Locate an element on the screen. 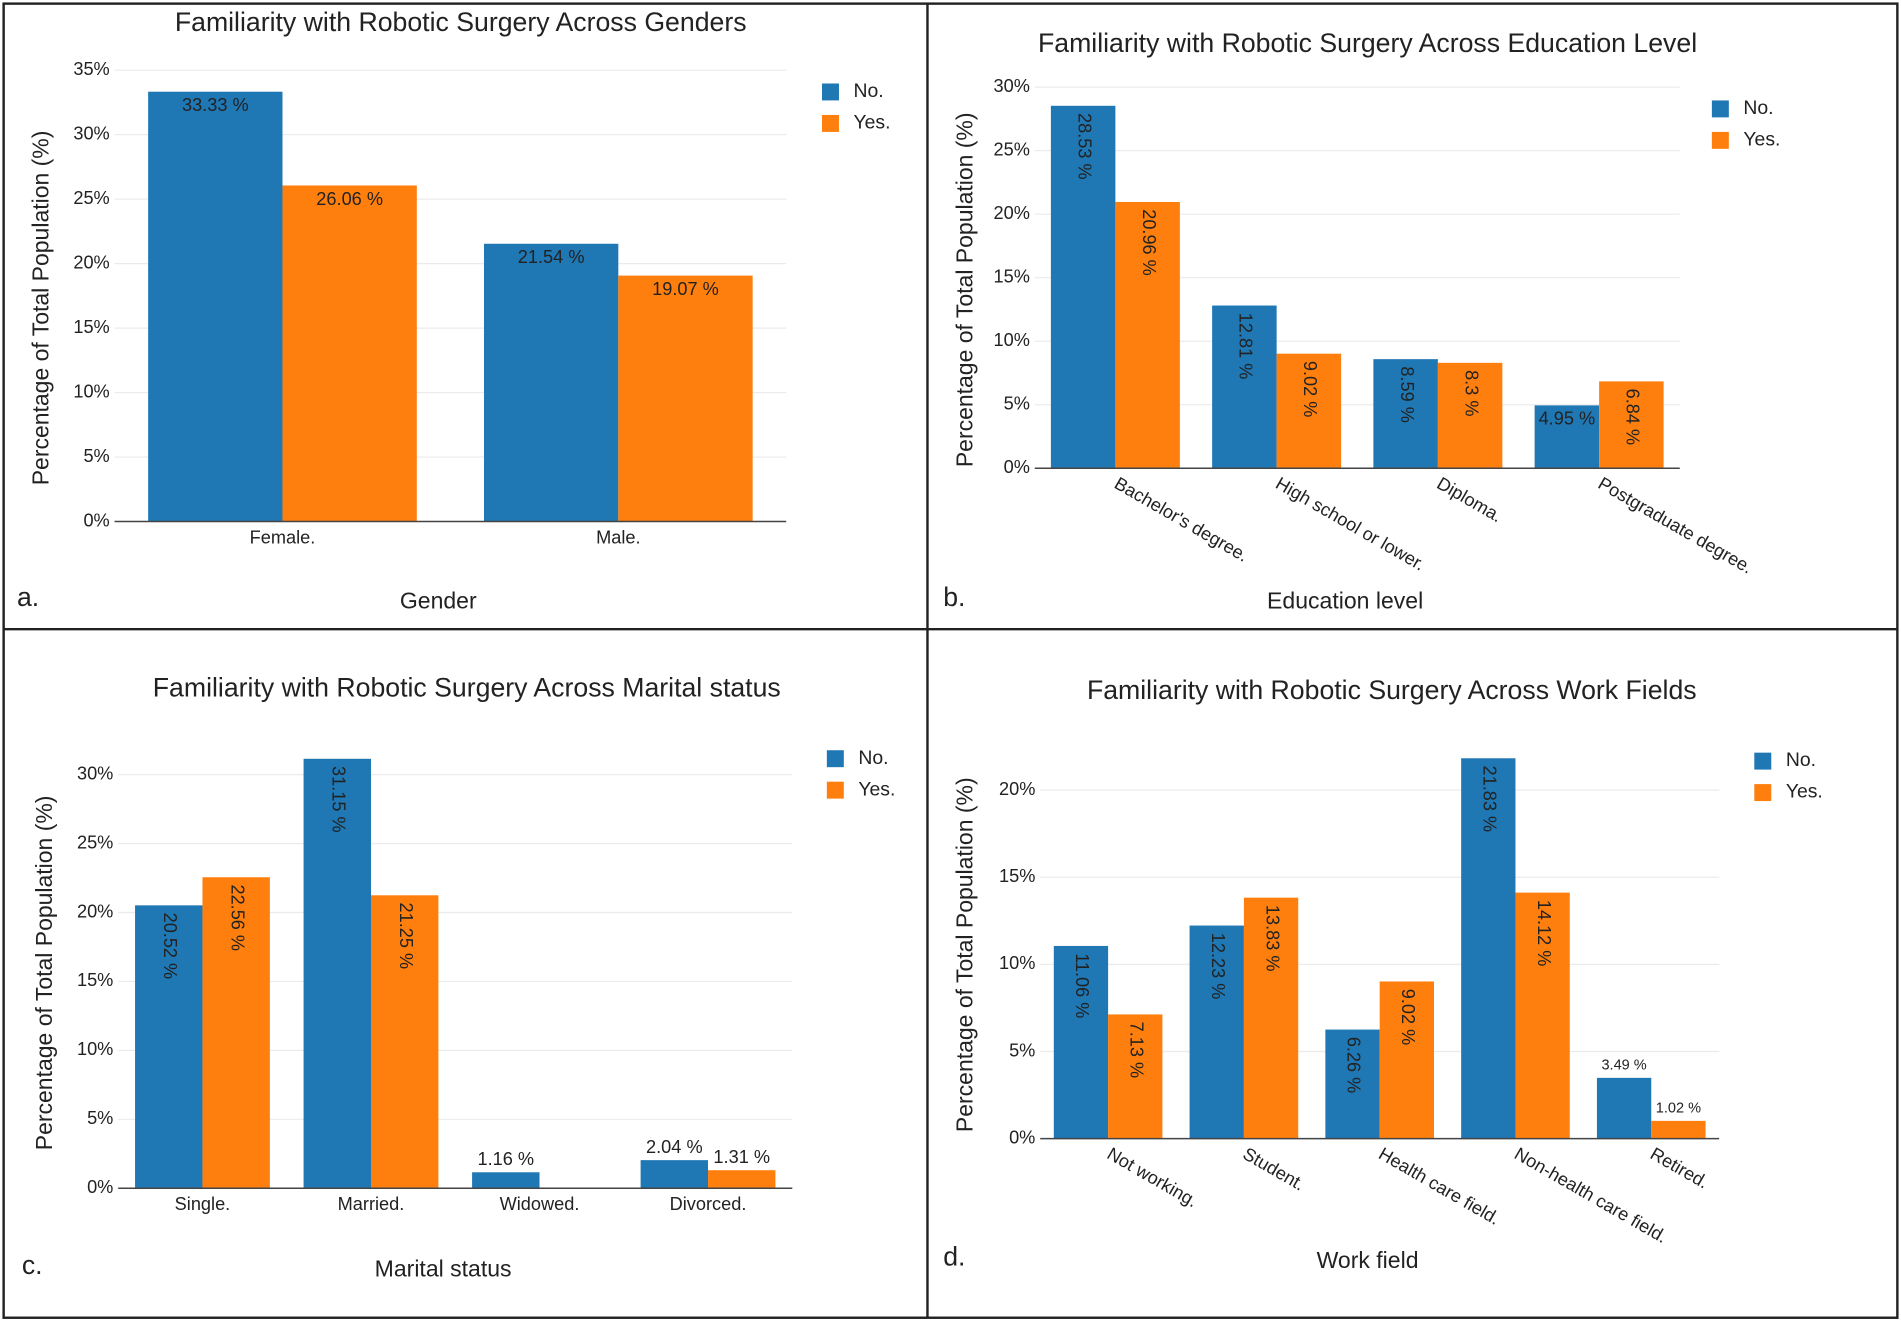 The height and width of the screenshot is (1325, 1901). value-label: 11.06 % is located at coordinates (1082, 985).